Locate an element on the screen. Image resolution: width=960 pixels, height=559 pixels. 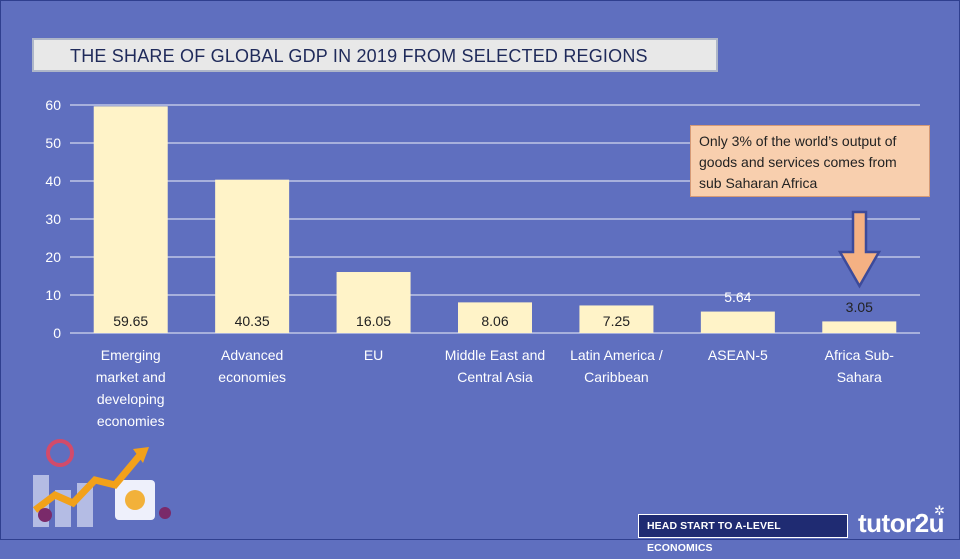
category-label-line: ASEAN-5 is located at coordinates (738, 355).